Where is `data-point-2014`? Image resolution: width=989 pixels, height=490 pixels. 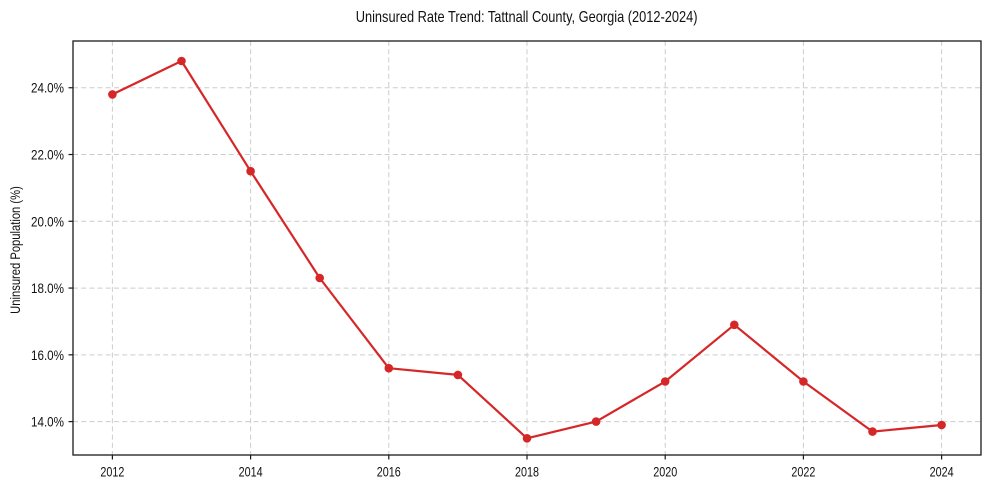 data-point-2014 is located at coordinates (250, 171).